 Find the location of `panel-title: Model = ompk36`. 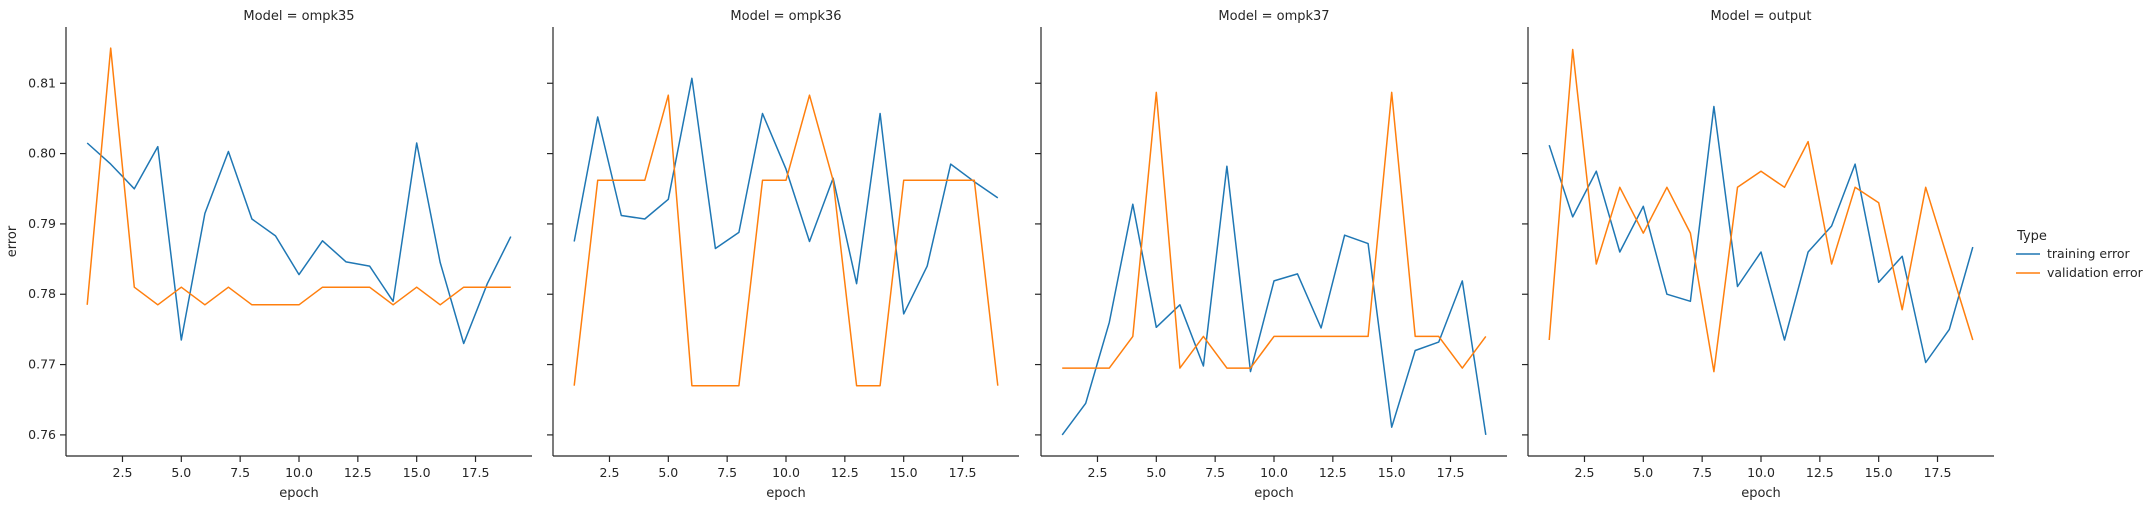

panel-title: Model = ompk36 is located at coordinates (785, 16).